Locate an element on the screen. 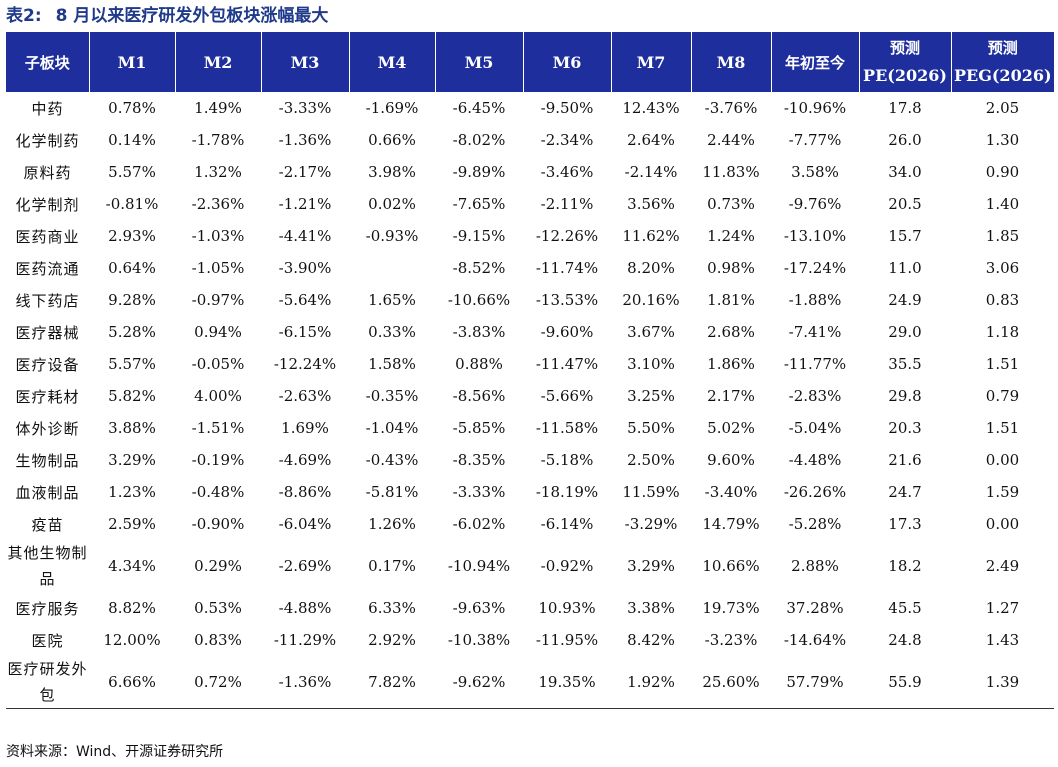  sector-name-cell: 医药流通 is located at coordinates (47, 268).